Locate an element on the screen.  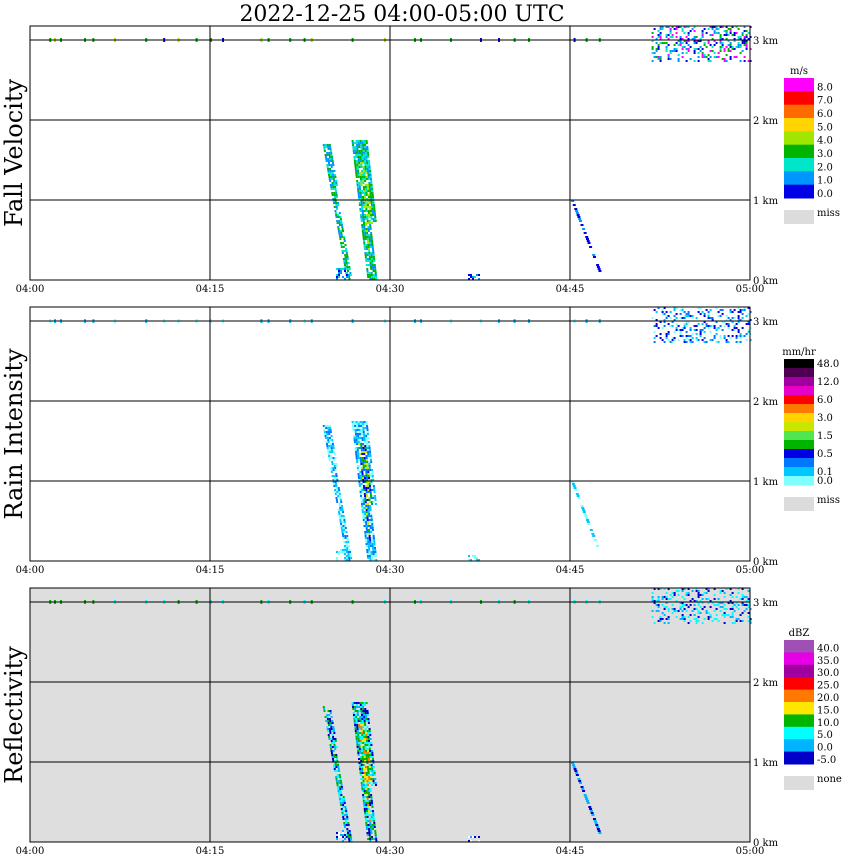
colorbar-label: 8.0 is located at coordinates (825, 87).